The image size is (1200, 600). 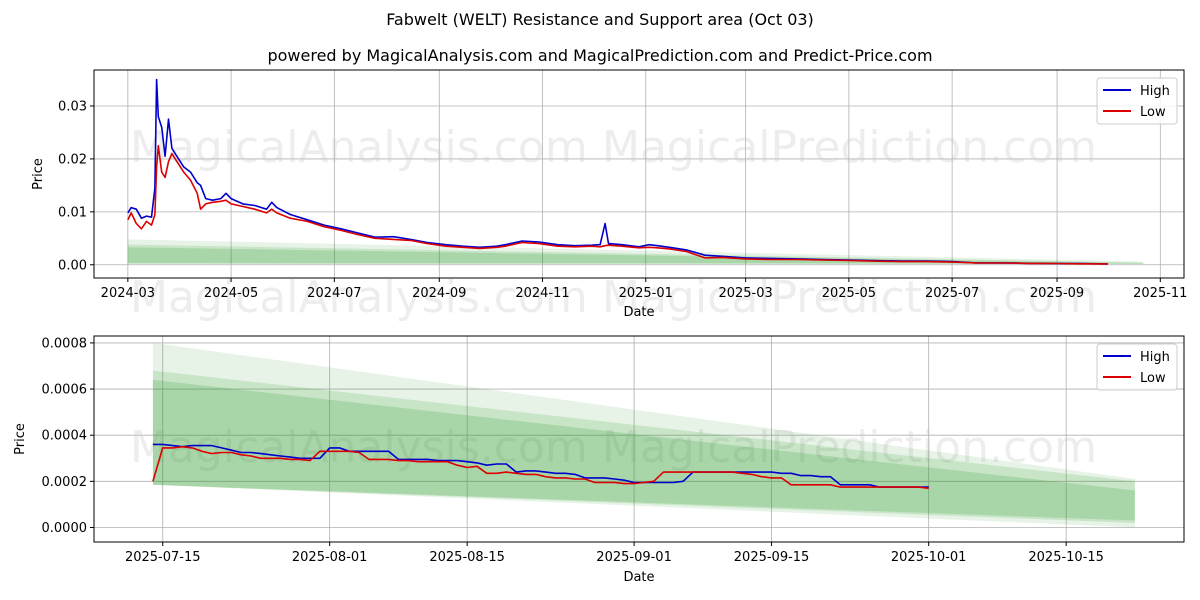 What do you see at coordinates (65, 528) in the screenshot?
I see `y-tick-label: 0.0000` at bounding box center [65, 528].